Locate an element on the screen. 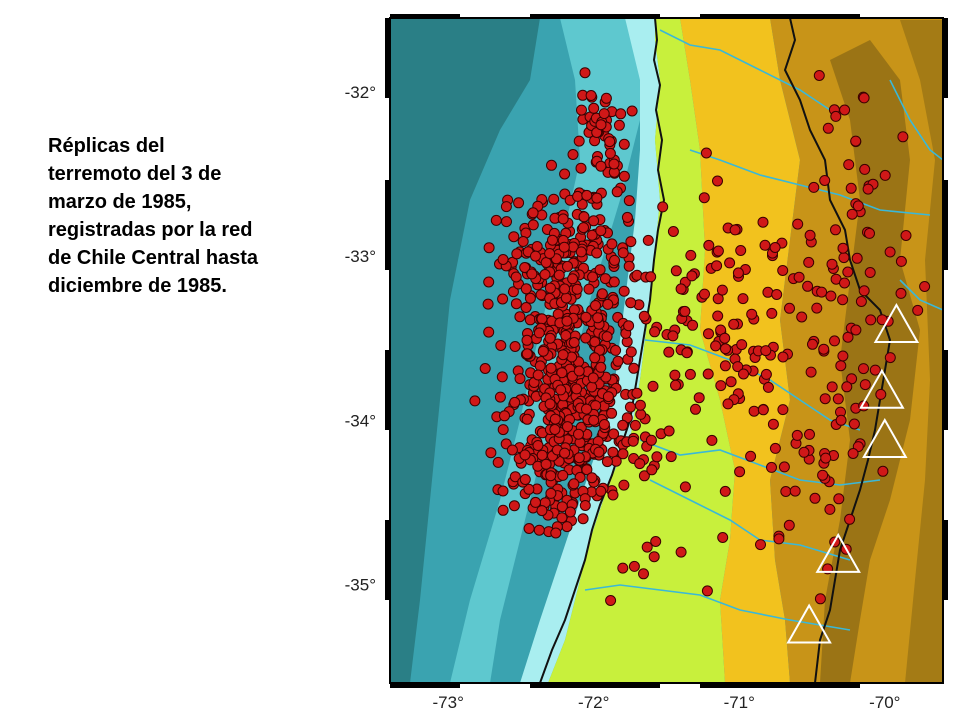 The image size is (960, 720). caption-line-6: diciembre de 1985. is located at coordinates (137, 286).